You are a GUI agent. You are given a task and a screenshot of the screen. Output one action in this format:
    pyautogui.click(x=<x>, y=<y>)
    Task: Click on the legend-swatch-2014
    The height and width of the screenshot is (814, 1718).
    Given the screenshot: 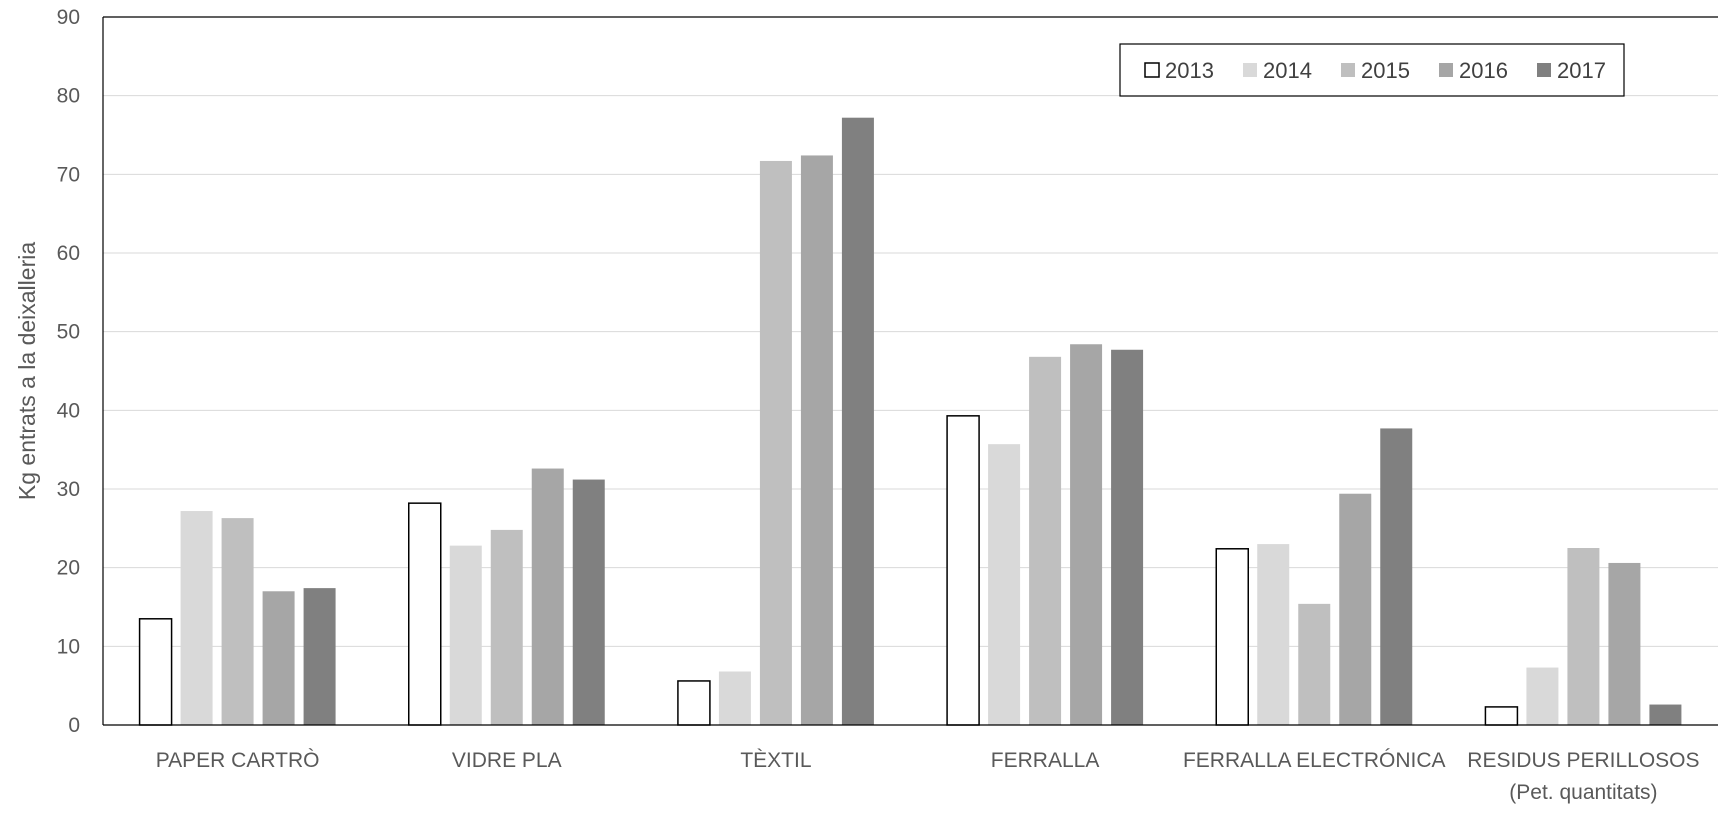 What is the action you would take?
    pyautogui.click(x=1250, y=70)
    